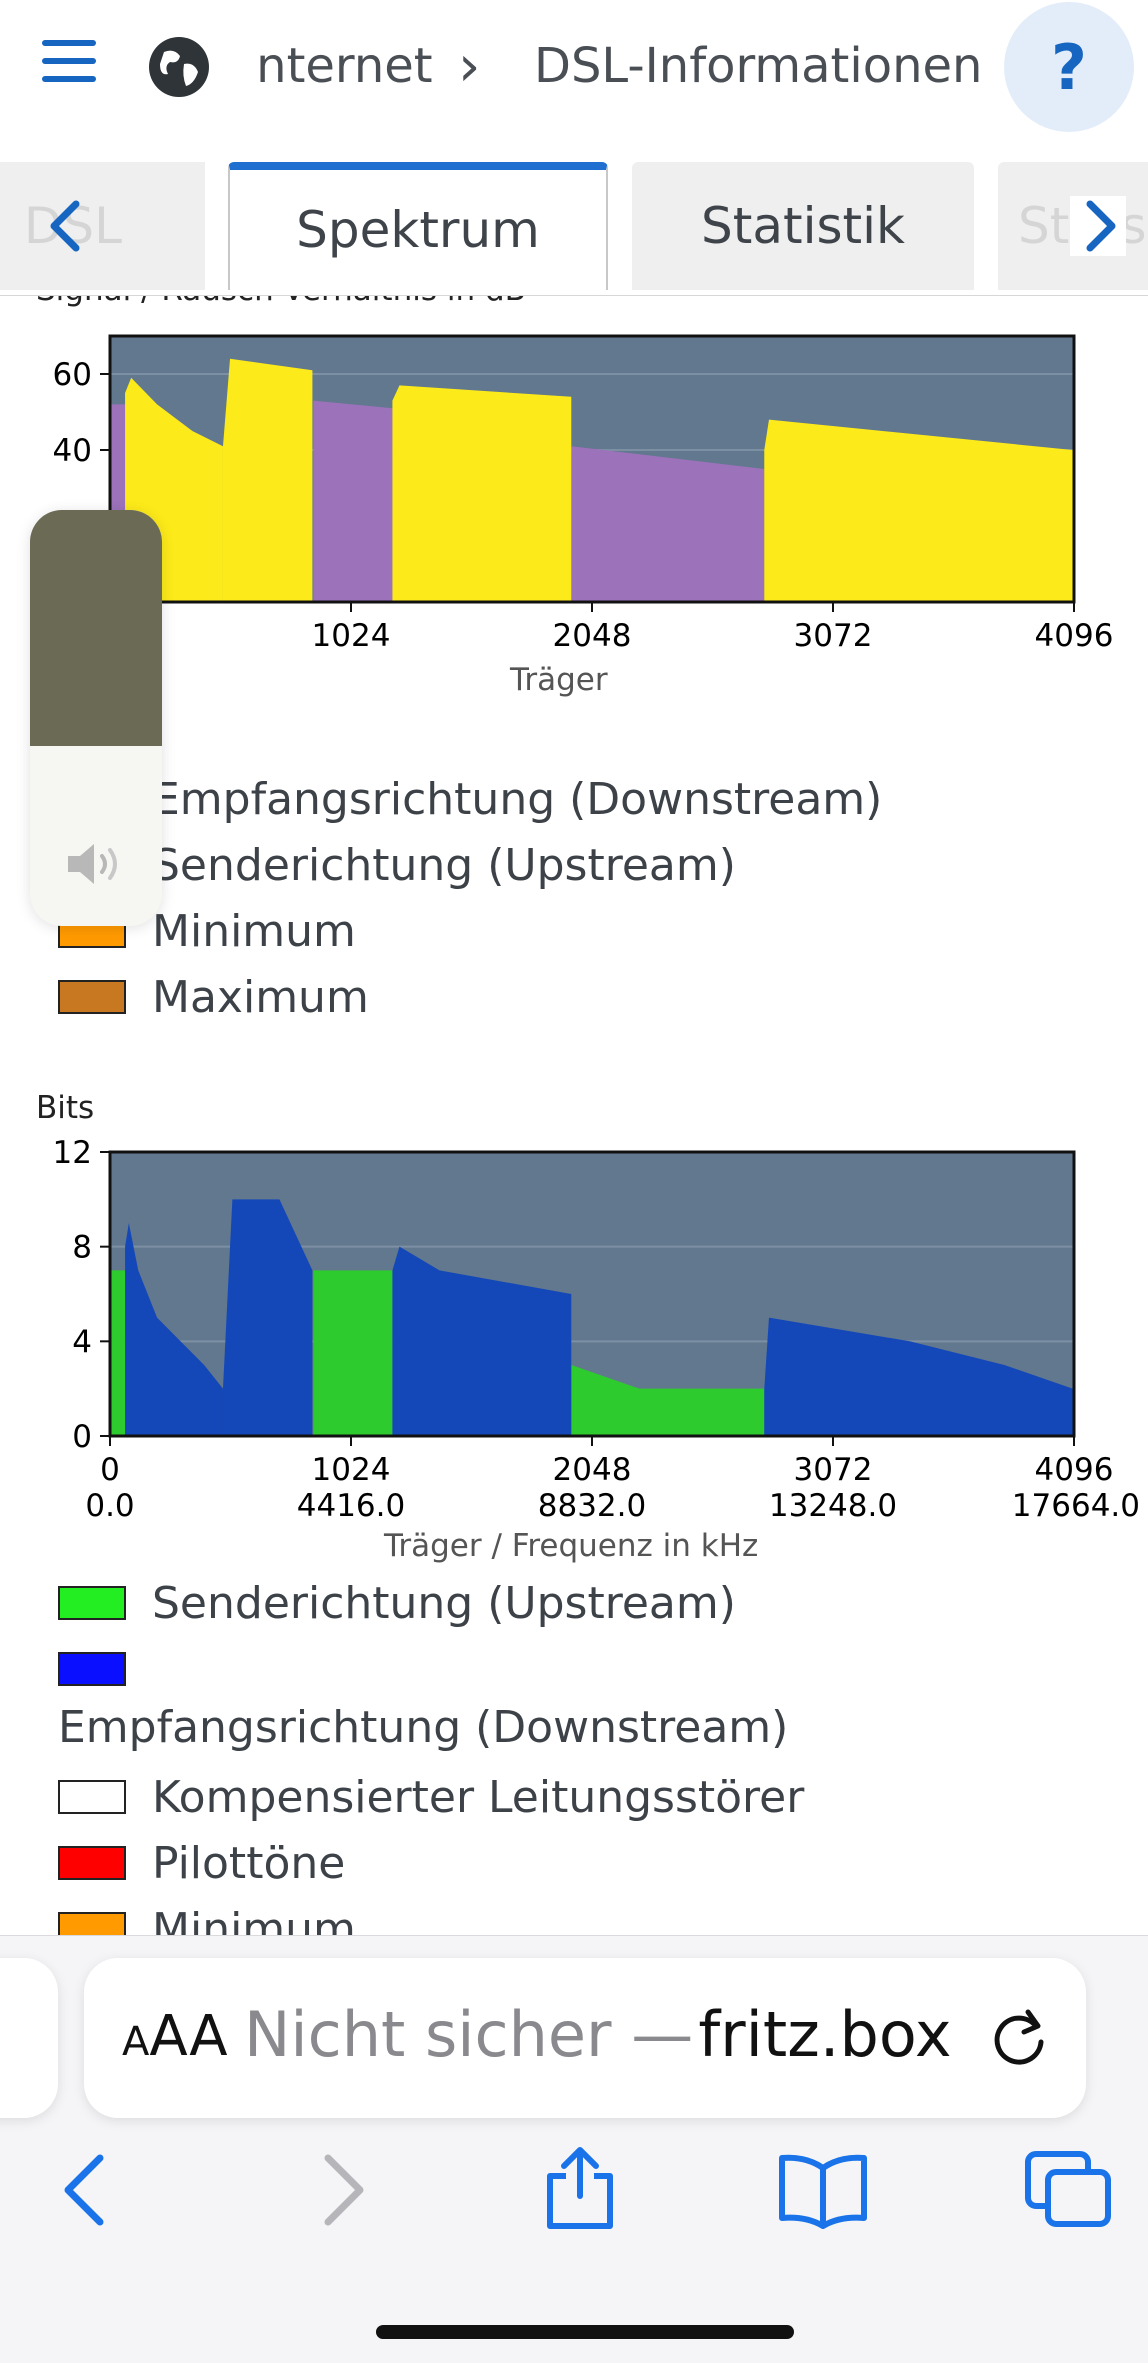 This screenshot has width=1148, height=2363. Describe the element at coordinates (72, 451) in the screenshot. I see `y-tick-label: 40` at that location.